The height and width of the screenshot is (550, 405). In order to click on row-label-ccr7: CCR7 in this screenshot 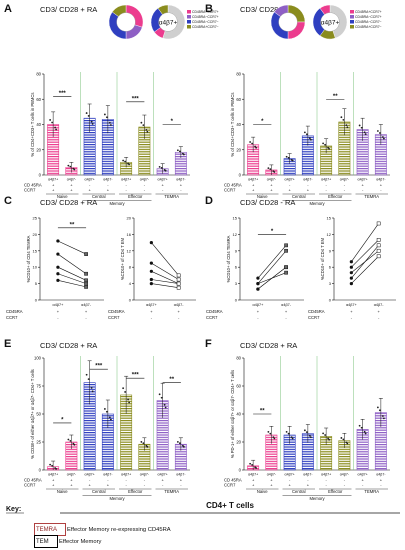, I will do `click(12, 317)`.